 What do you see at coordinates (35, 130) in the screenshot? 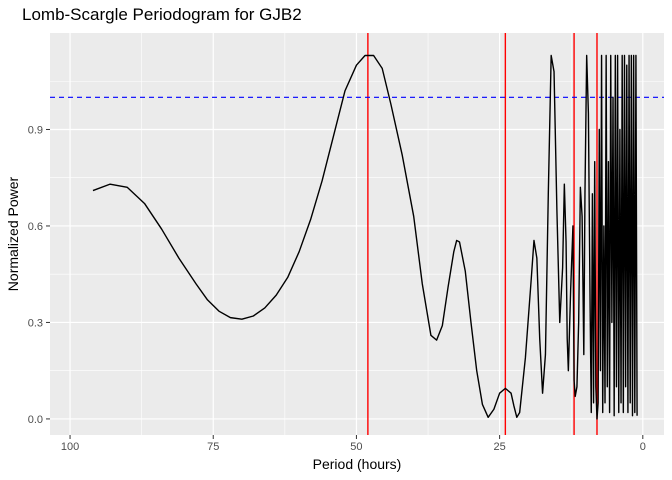
I see `y-tick-label: 0.9` at bounding box center [35, 130].